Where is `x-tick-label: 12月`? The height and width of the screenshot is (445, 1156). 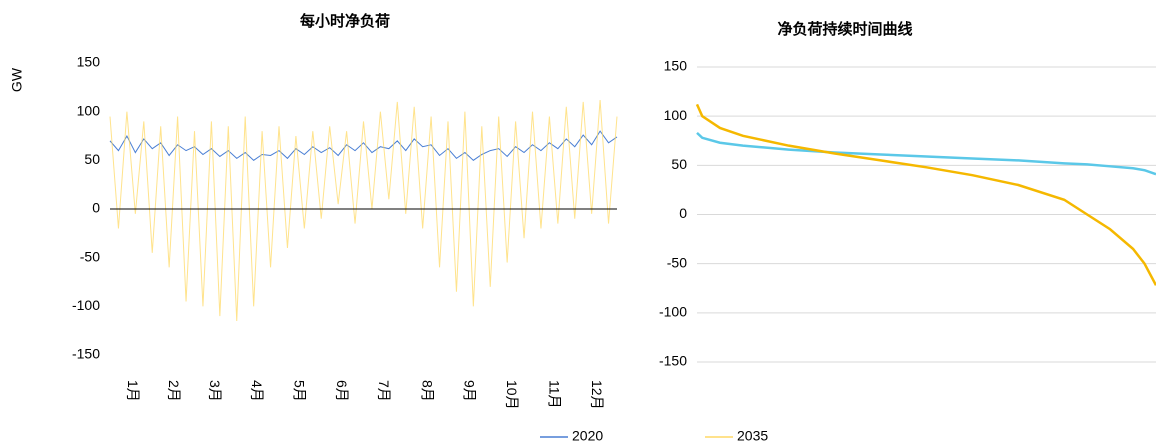 x-tick-label: 12月 is located at coordinates (597, 395).